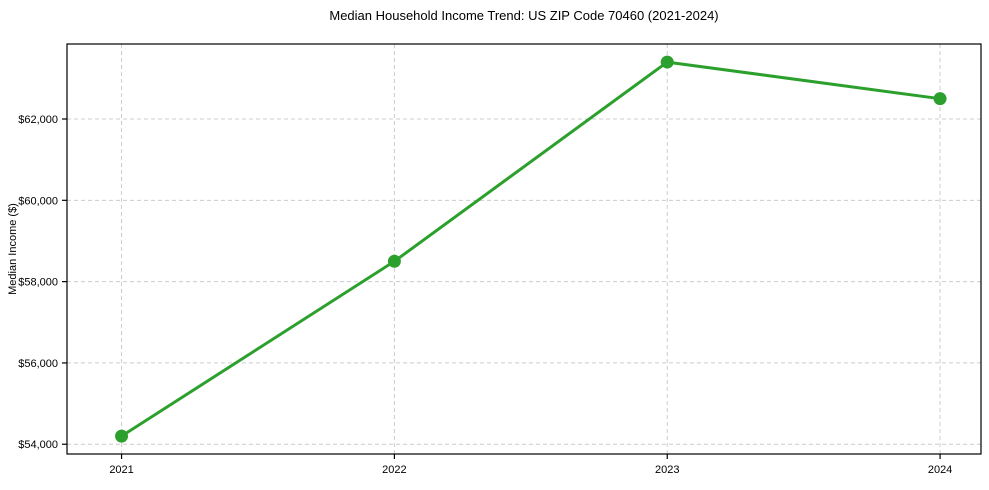 Image resolution: width=989 pixels, height=490 pixels. Describe the element at coordinates (38, 364) in the screenshot. I see `y-tick-label: $56,000` at that location.